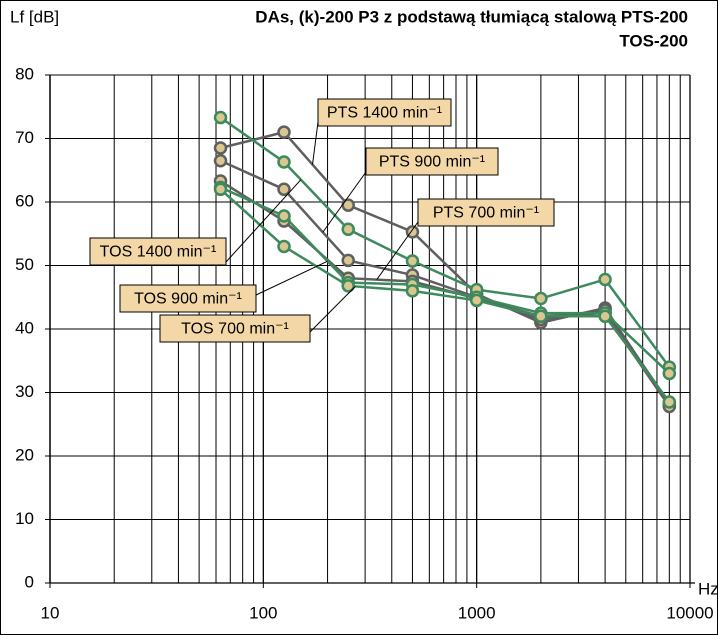 The height and width of the screenshot is (635, 718). I want to click on series-label: PTS 1400 min⁻¹, so click(384, 113).